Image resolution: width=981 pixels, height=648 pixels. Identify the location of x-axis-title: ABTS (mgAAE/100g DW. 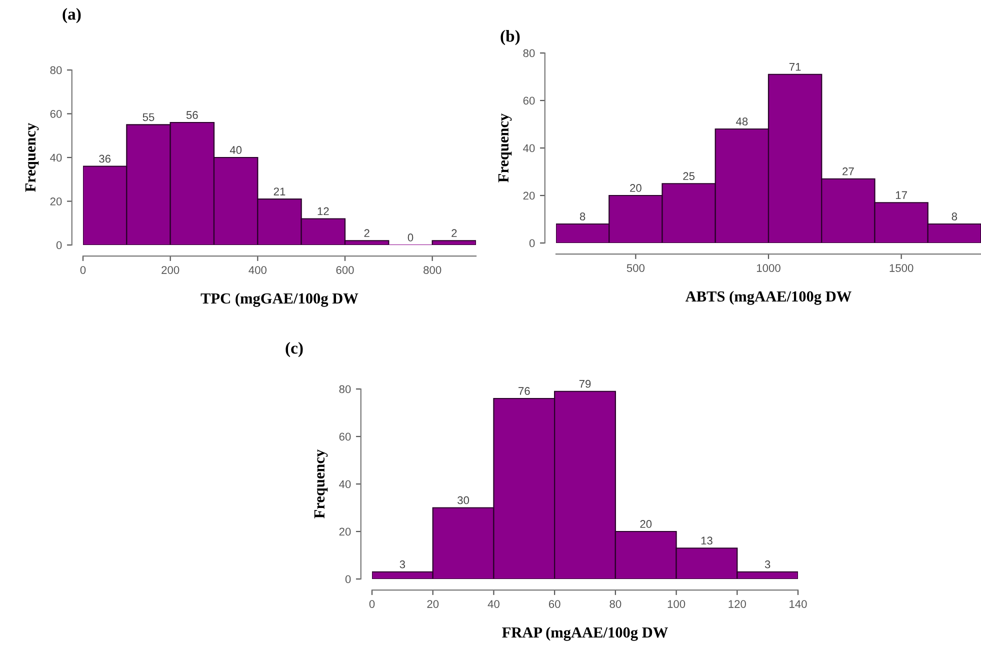
(768, 297).